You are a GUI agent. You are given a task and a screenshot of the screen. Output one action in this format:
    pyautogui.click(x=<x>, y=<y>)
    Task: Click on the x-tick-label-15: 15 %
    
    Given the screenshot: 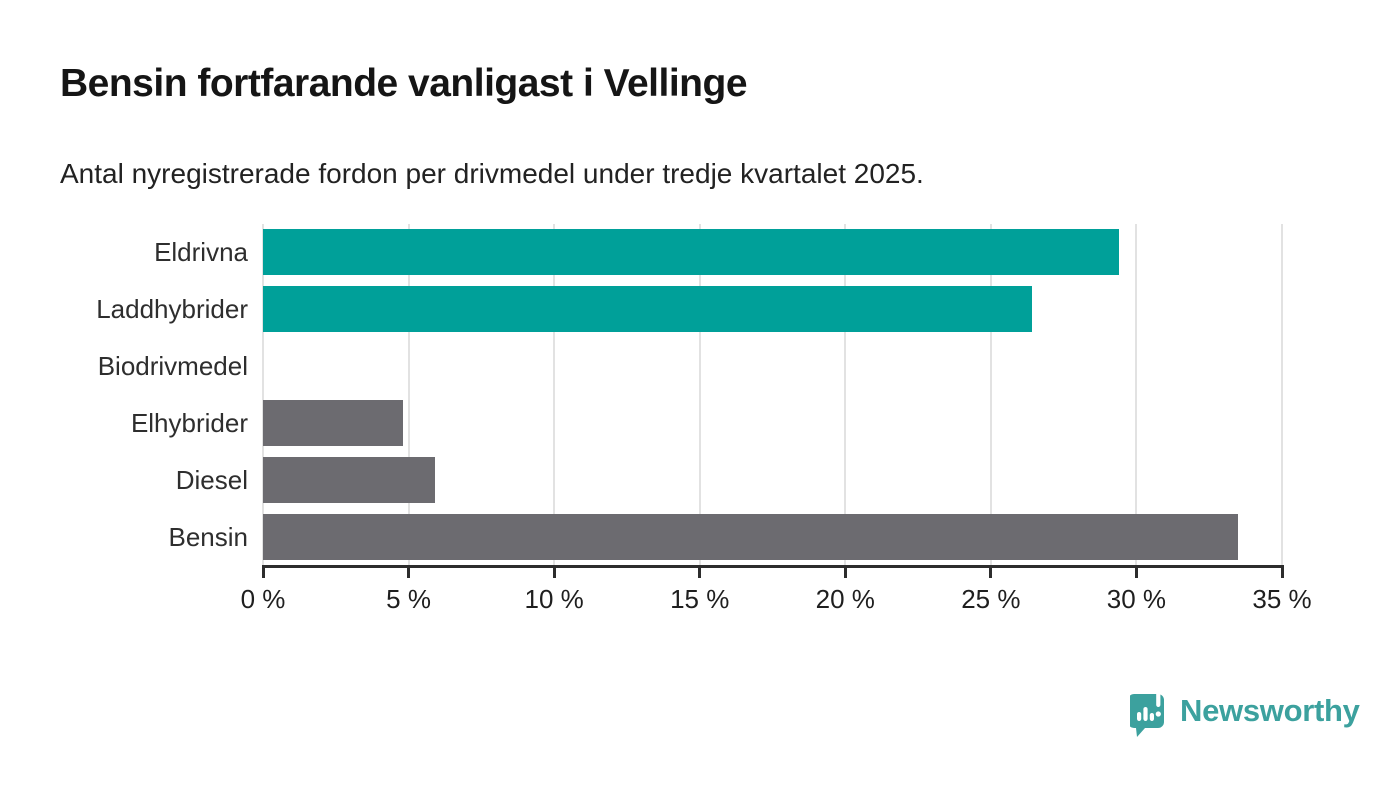 What is the action you would take?
    pyautogui.click(x=700, y=599)
    